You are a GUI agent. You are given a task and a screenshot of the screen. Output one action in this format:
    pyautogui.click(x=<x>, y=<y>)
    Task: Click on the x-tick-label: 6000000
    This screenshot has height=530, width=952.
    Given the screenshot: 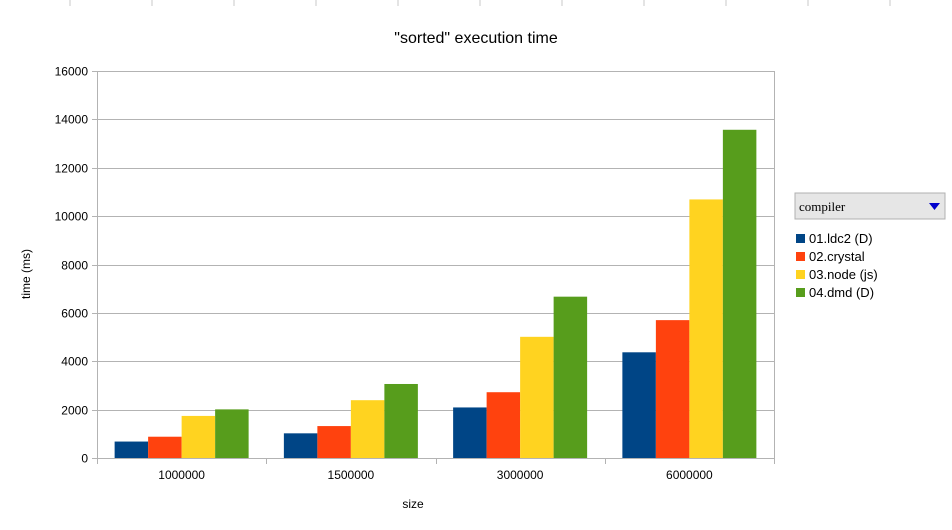 What is the action you would take?
    pyautogui.click(x=689, y=475)
    